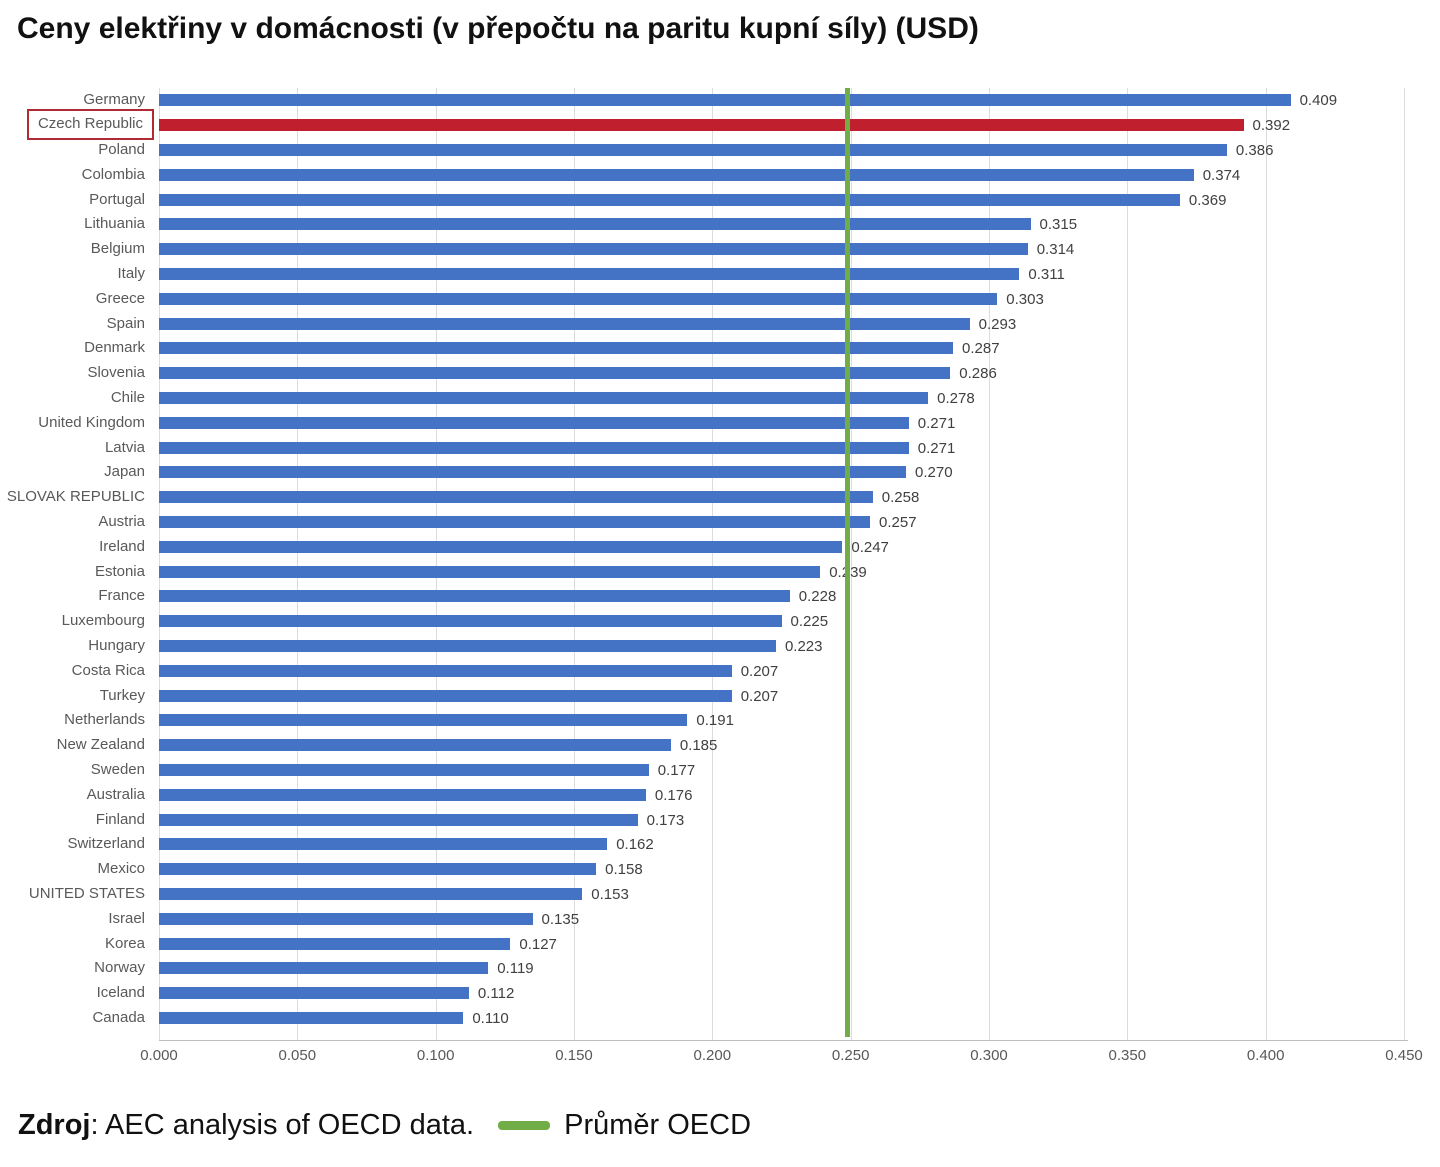  What do you see at coordinates (122, 546) in the screenshot?
I see `country-label: Ireland` at bounding box center [122, 546].